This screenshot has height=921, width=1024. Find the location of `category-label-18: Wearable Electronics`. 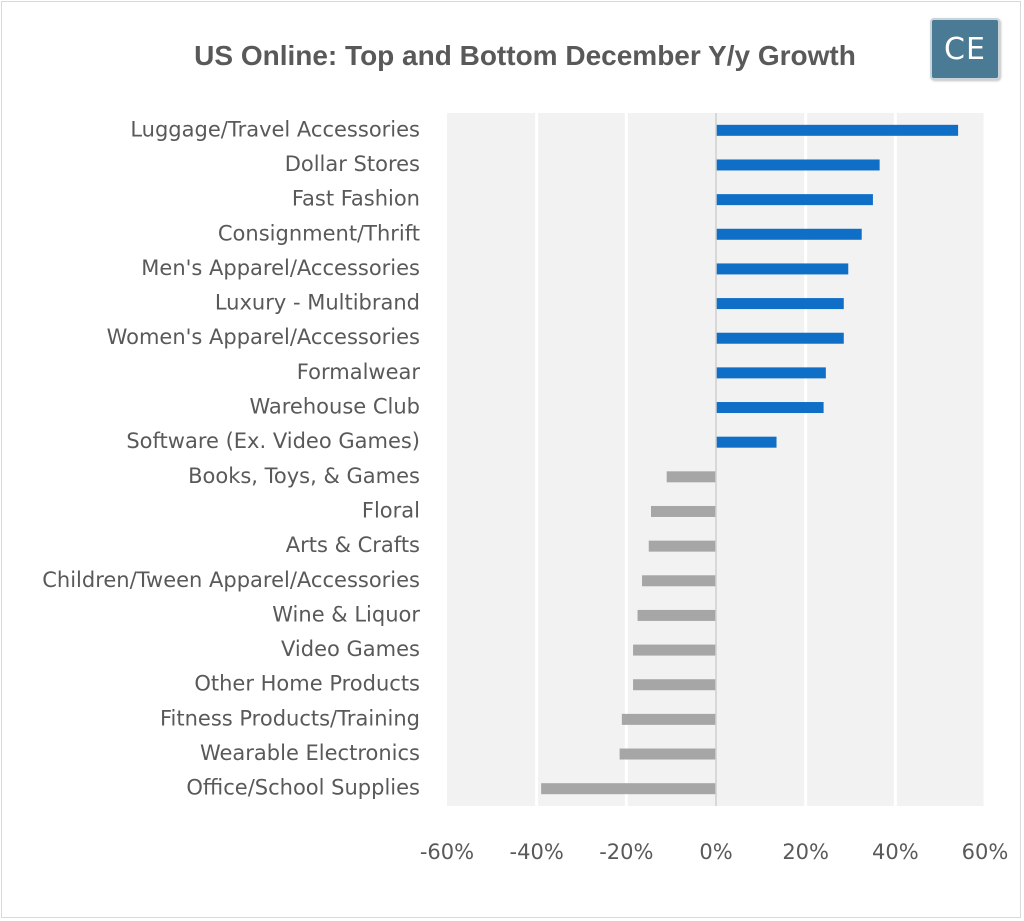

category-label-18: Wearable Electronics is located at coordinates (310, 753).